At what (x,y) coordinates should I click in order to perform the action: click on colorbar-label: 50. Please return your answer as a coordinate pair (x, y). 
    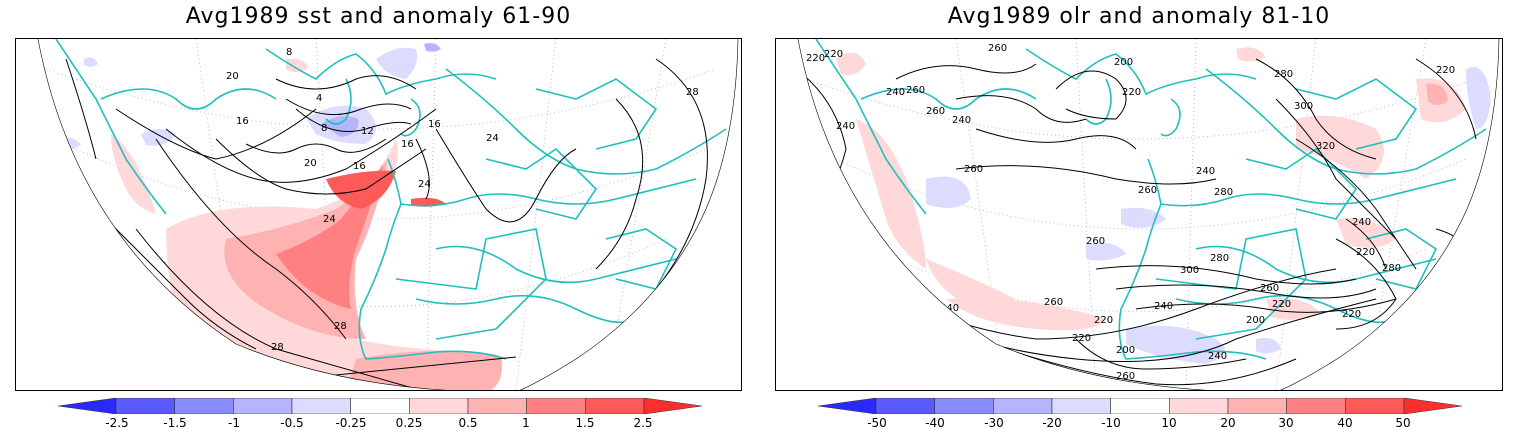
    Looking at the image, I should click on (1403, 423).